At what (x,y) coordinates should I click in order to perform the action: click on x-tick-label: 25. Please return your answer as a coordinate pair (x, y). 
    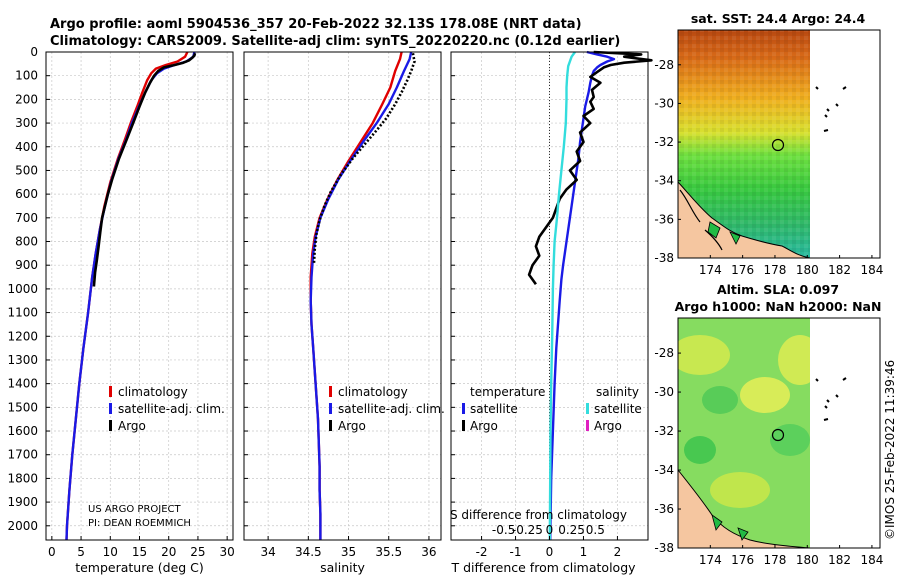
    Looking at the image, I should click on (197, 552).